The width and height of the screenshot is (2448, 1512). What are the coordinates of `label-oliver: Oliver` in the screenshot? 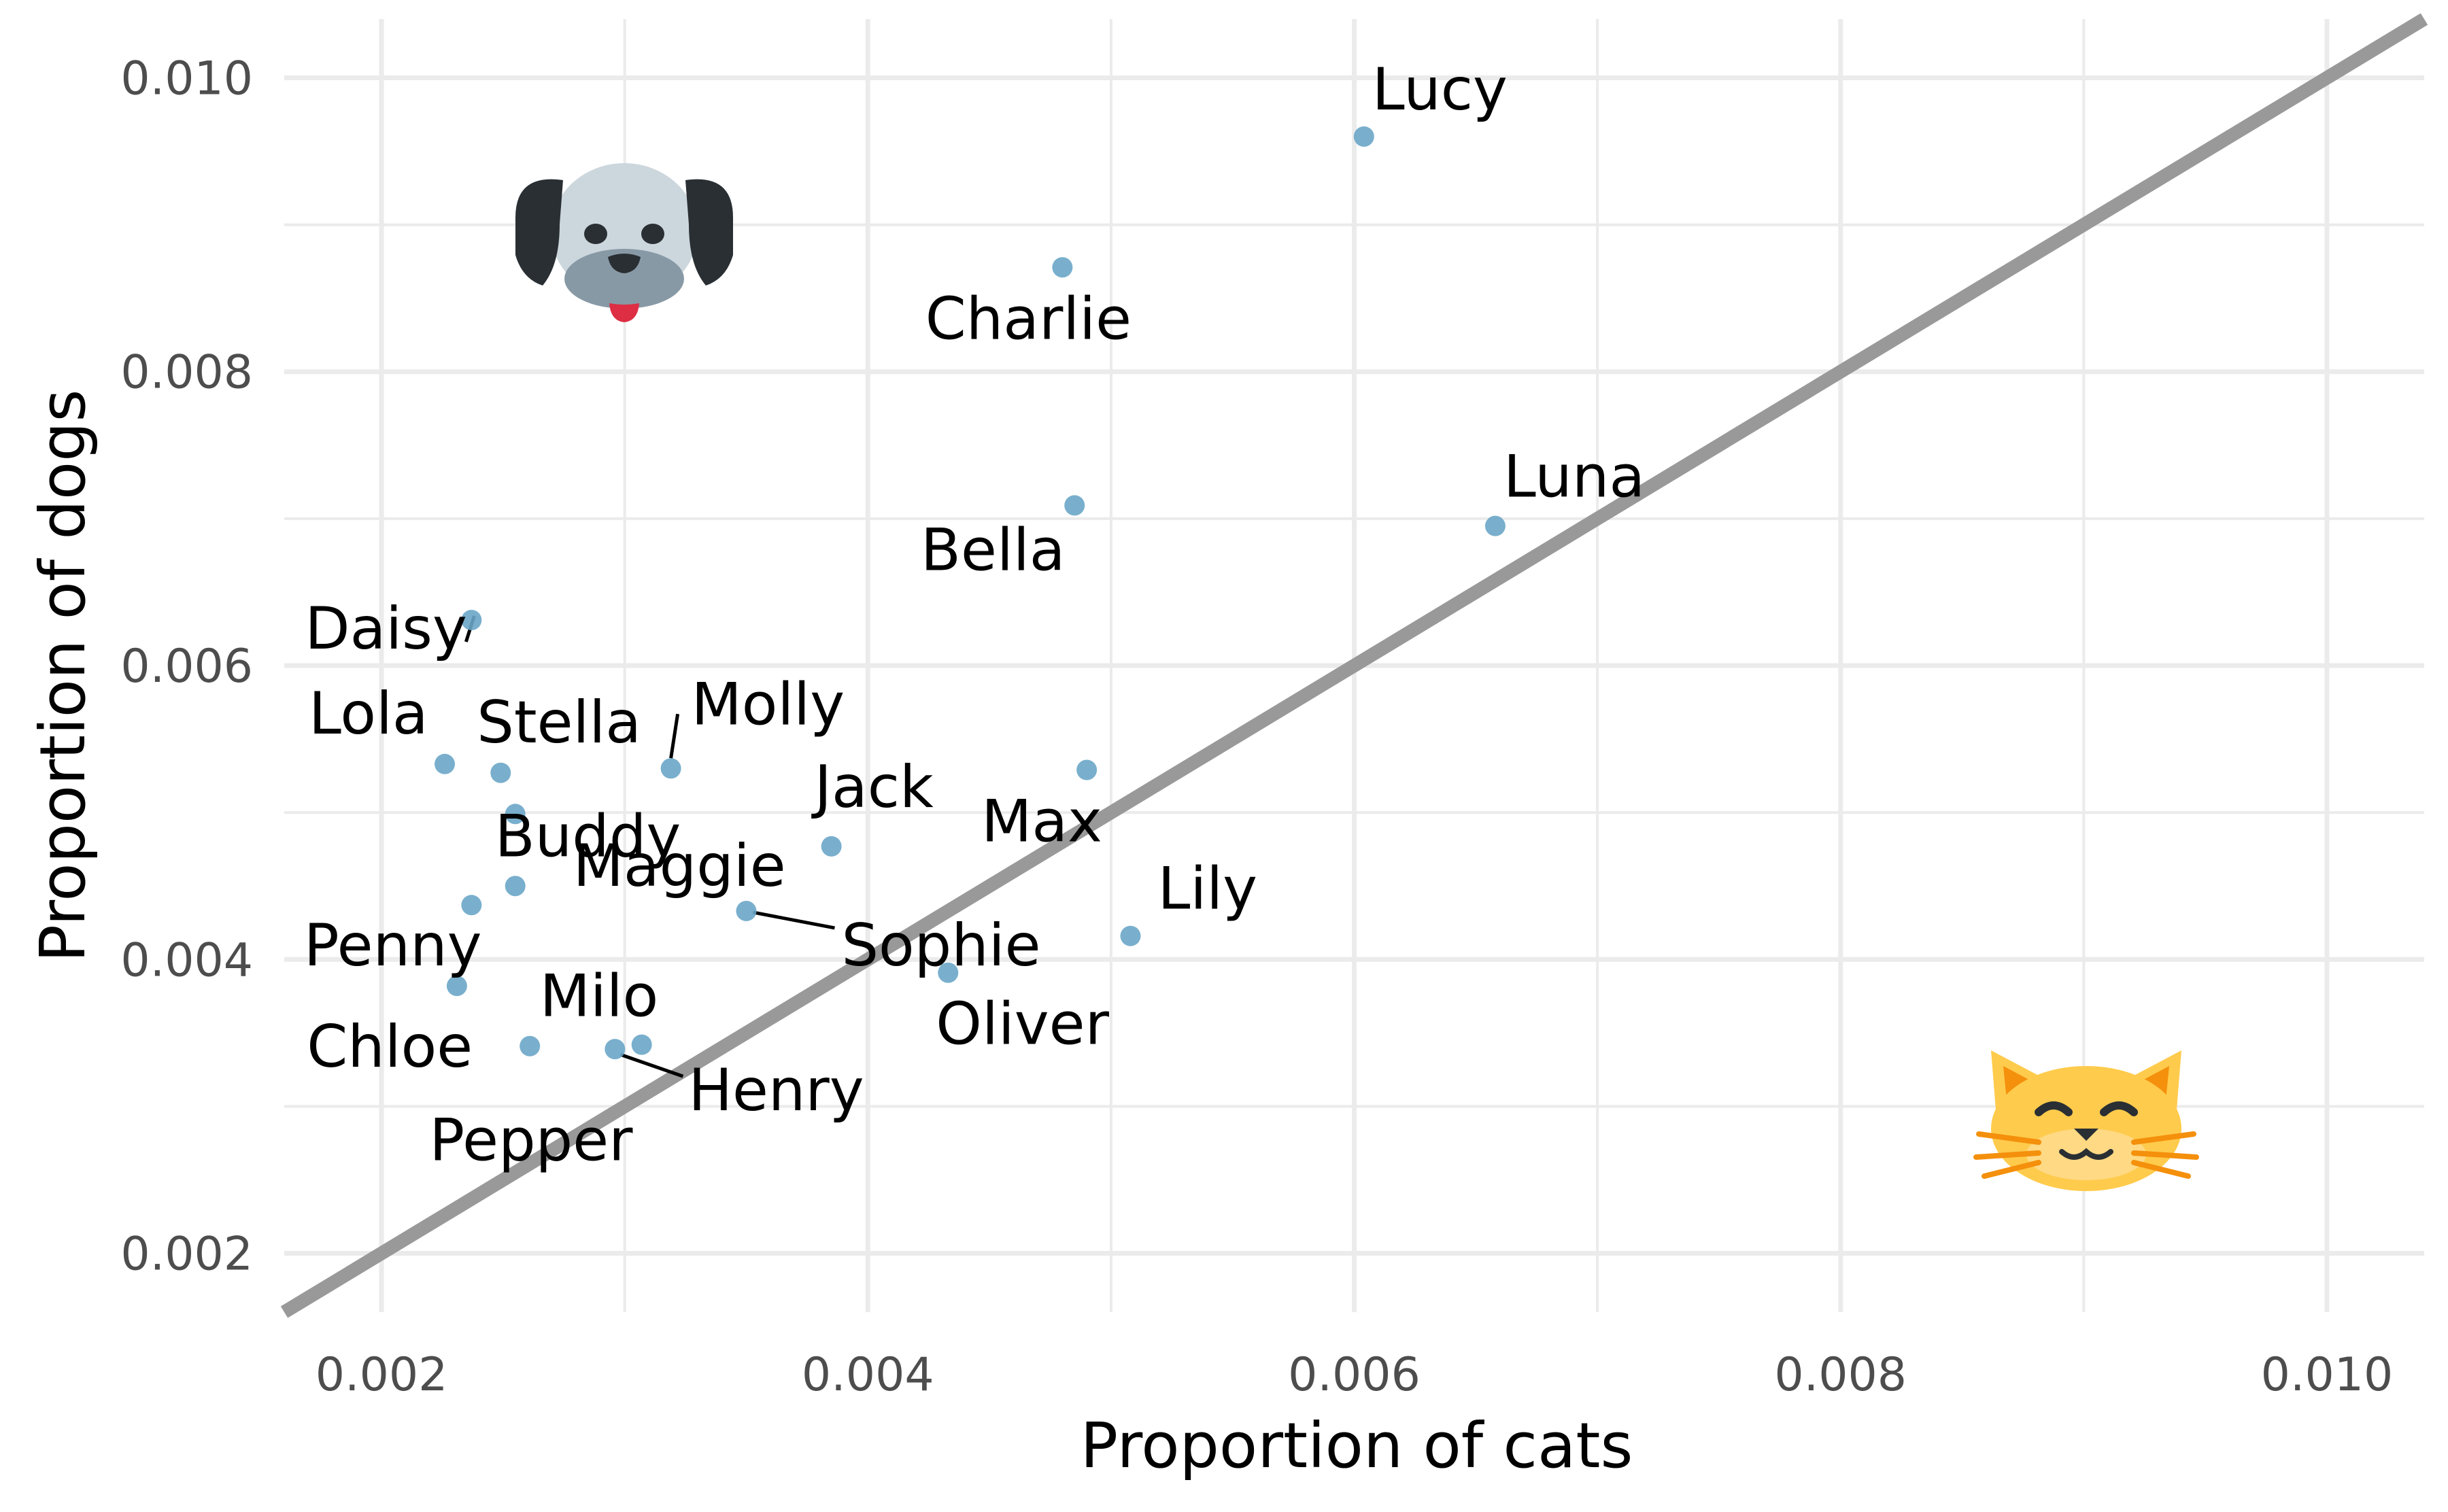 It's located at (1023, 1025).